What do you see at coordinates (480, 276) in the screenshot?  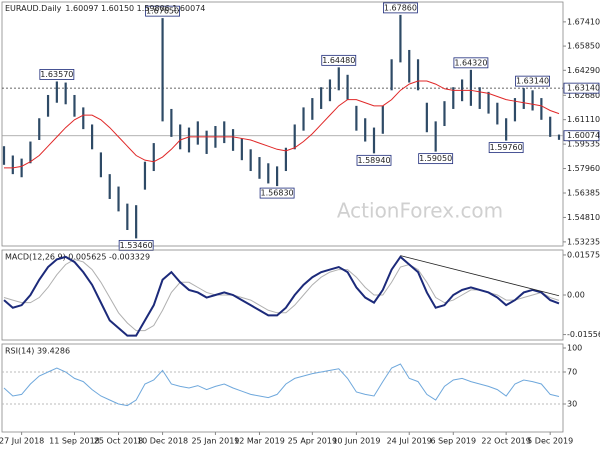 I see `trendline` at bounding box center [480, 276].